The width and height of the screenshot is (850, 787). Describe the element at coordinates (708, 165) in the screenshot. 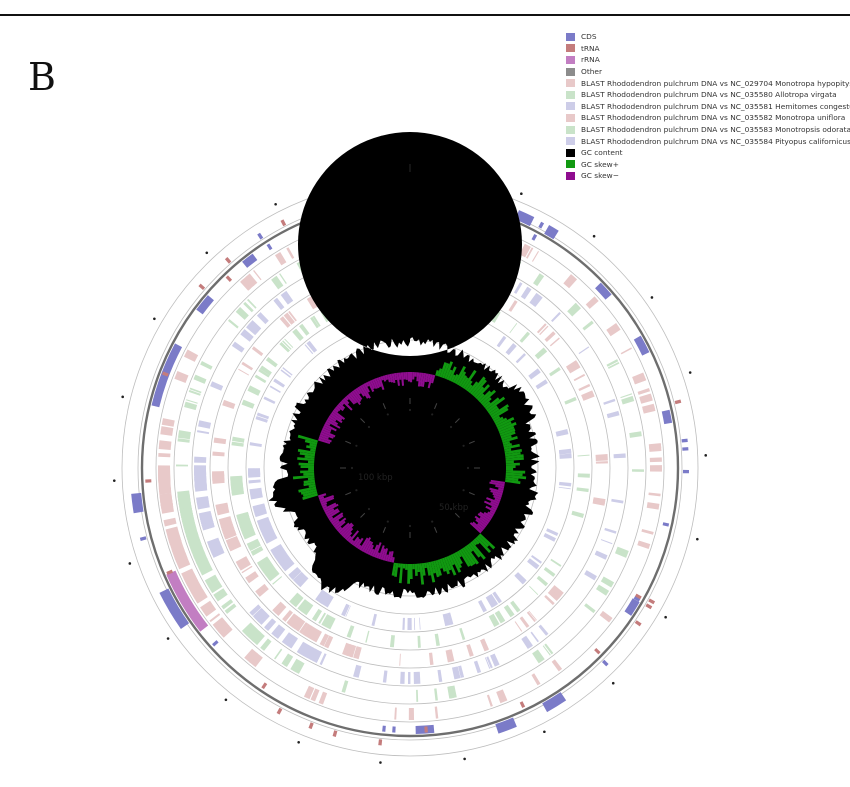

I see `legend-item: GC skew+` at that location.